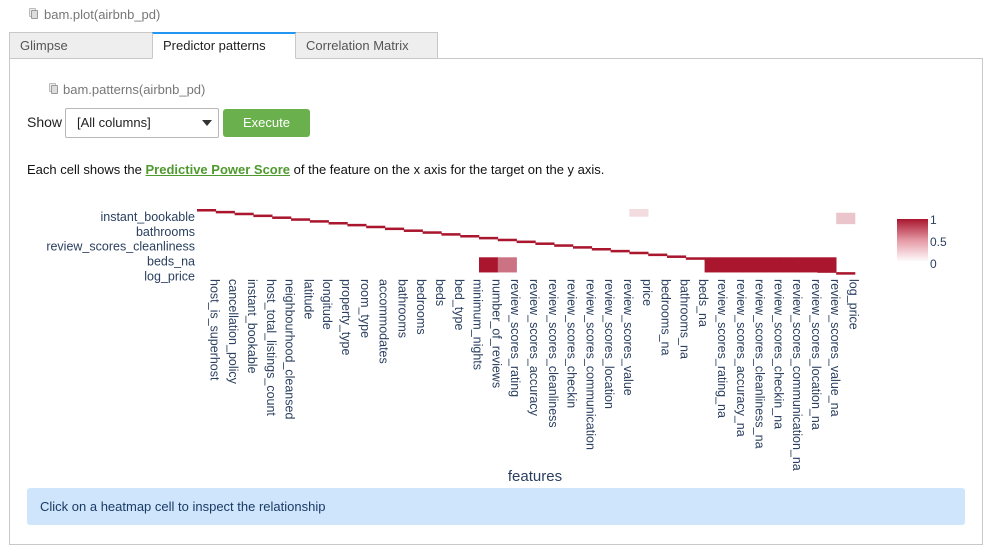 This screenshot has height=556, width=992. Describe the element at coordinates (165, 232) in the screenshot. I see `y-tick-label: bathrooms` at that location.